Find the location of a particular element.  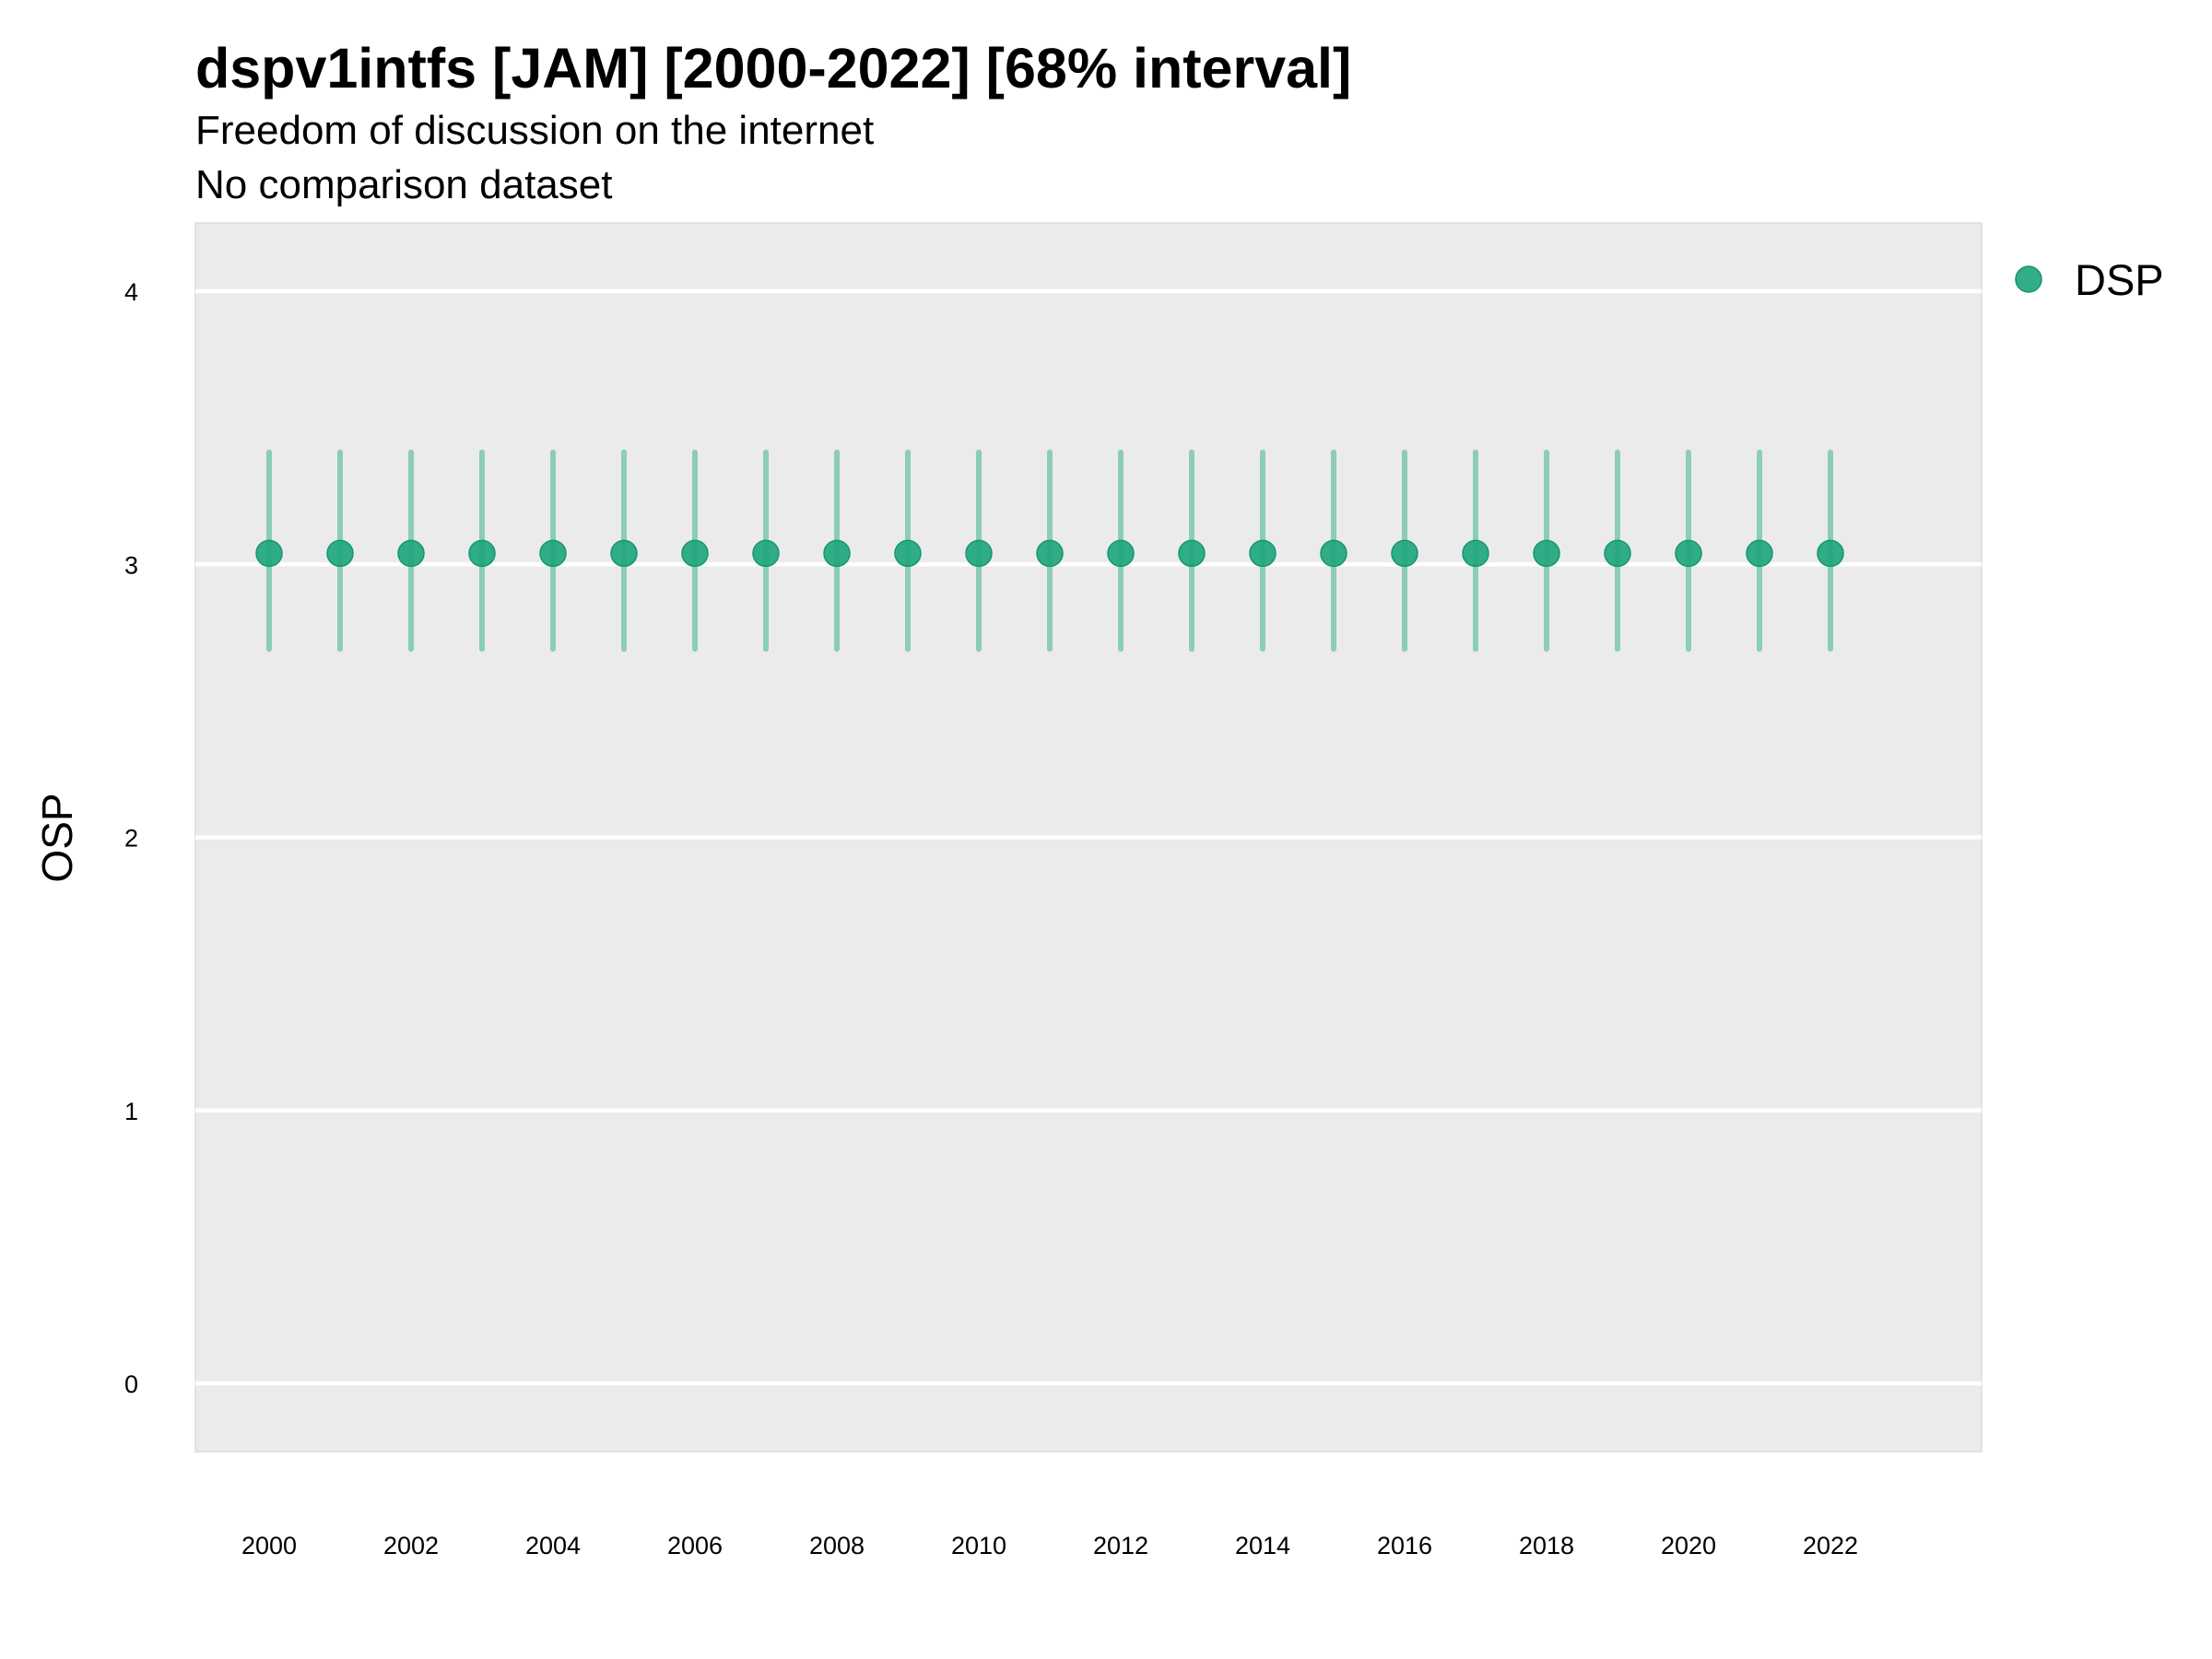

data-point-2022 is located at coordinates (1830, 553).